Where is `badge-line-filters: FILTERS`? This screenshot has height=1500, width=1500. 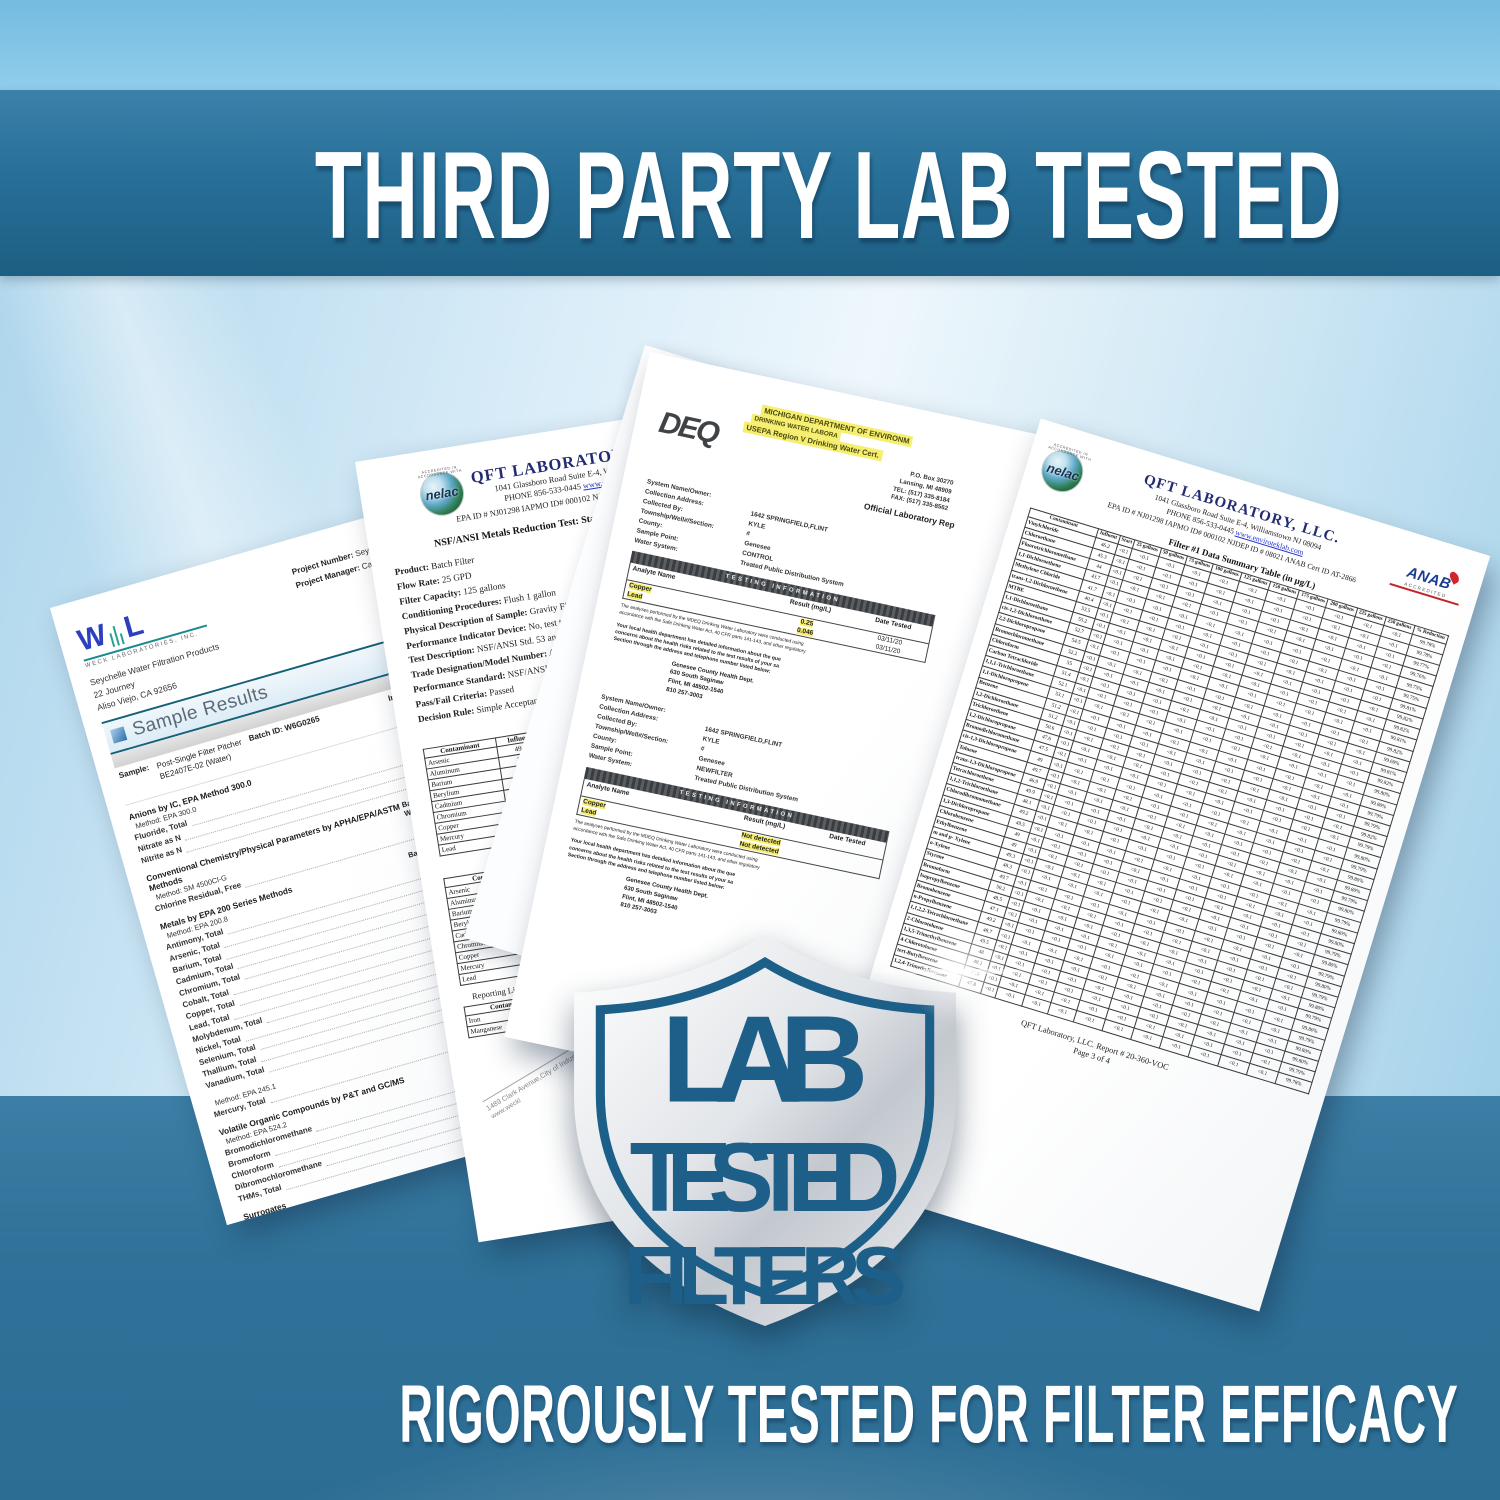
badge-line-filters: FILTERS is located at coordinates (765, 1275).